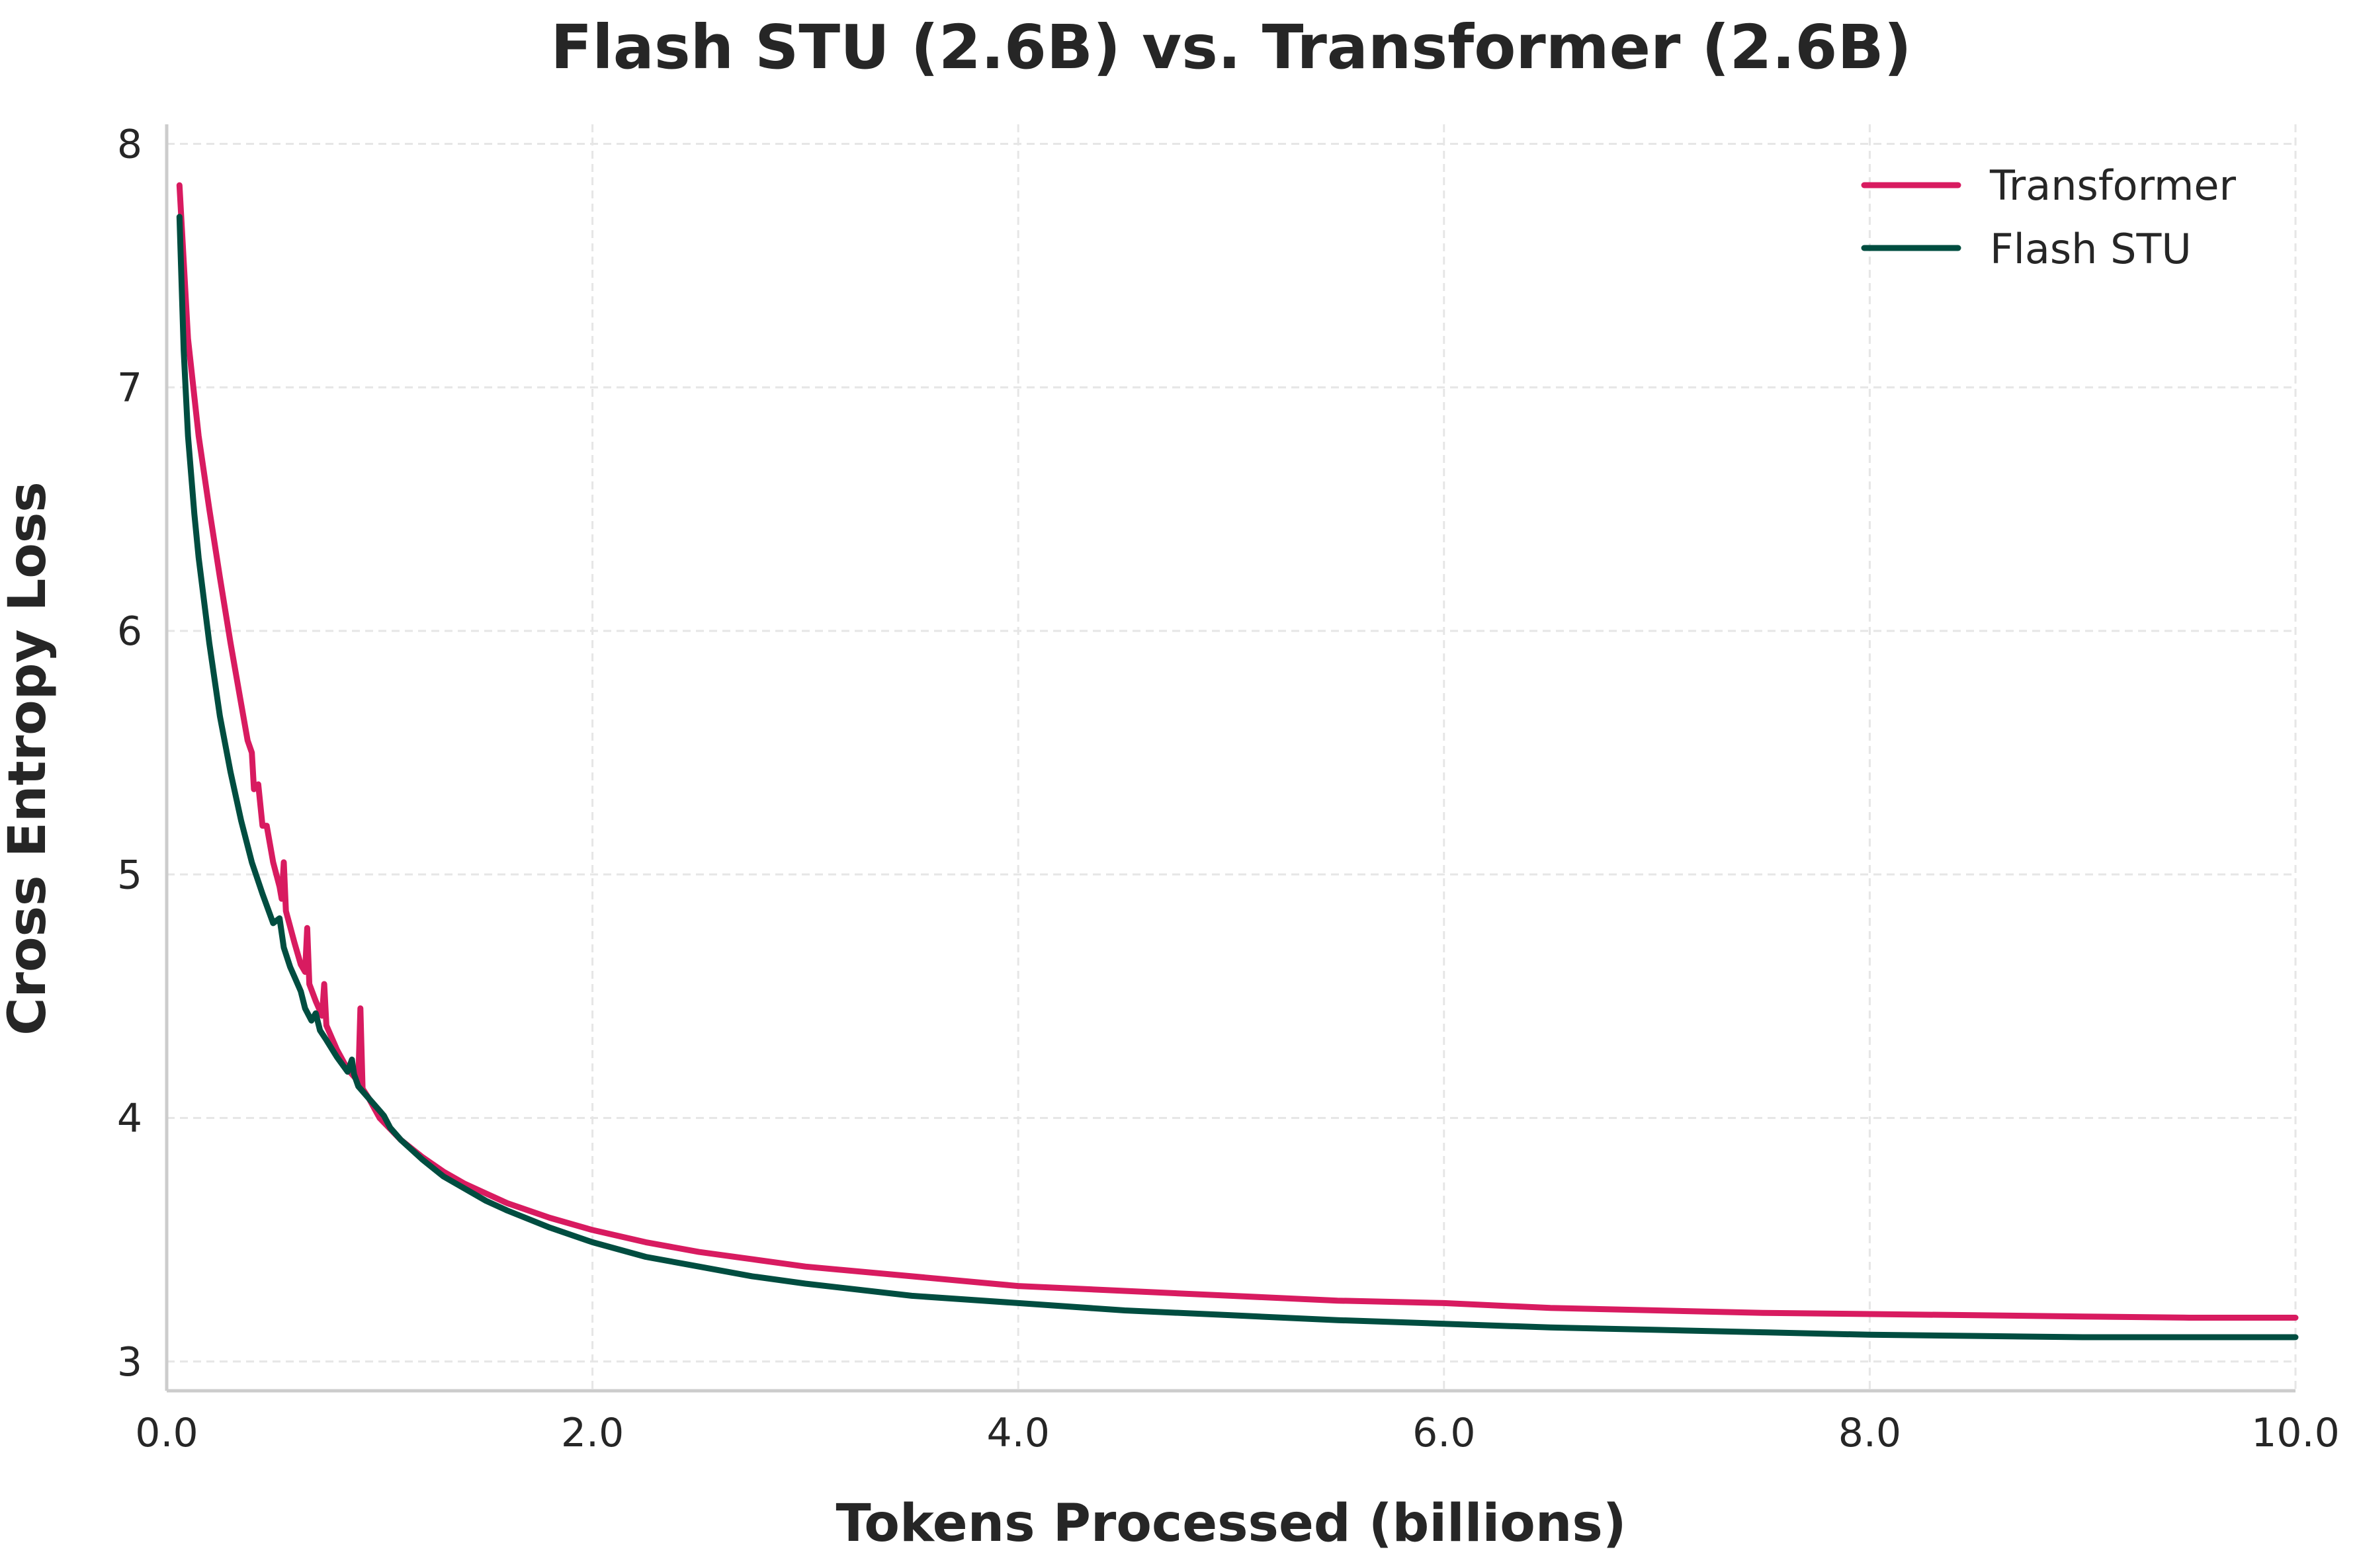  Describe the element at coordinates (166, 1433) in the screenshot. I see `x-tick-label: 0.0` at that location.